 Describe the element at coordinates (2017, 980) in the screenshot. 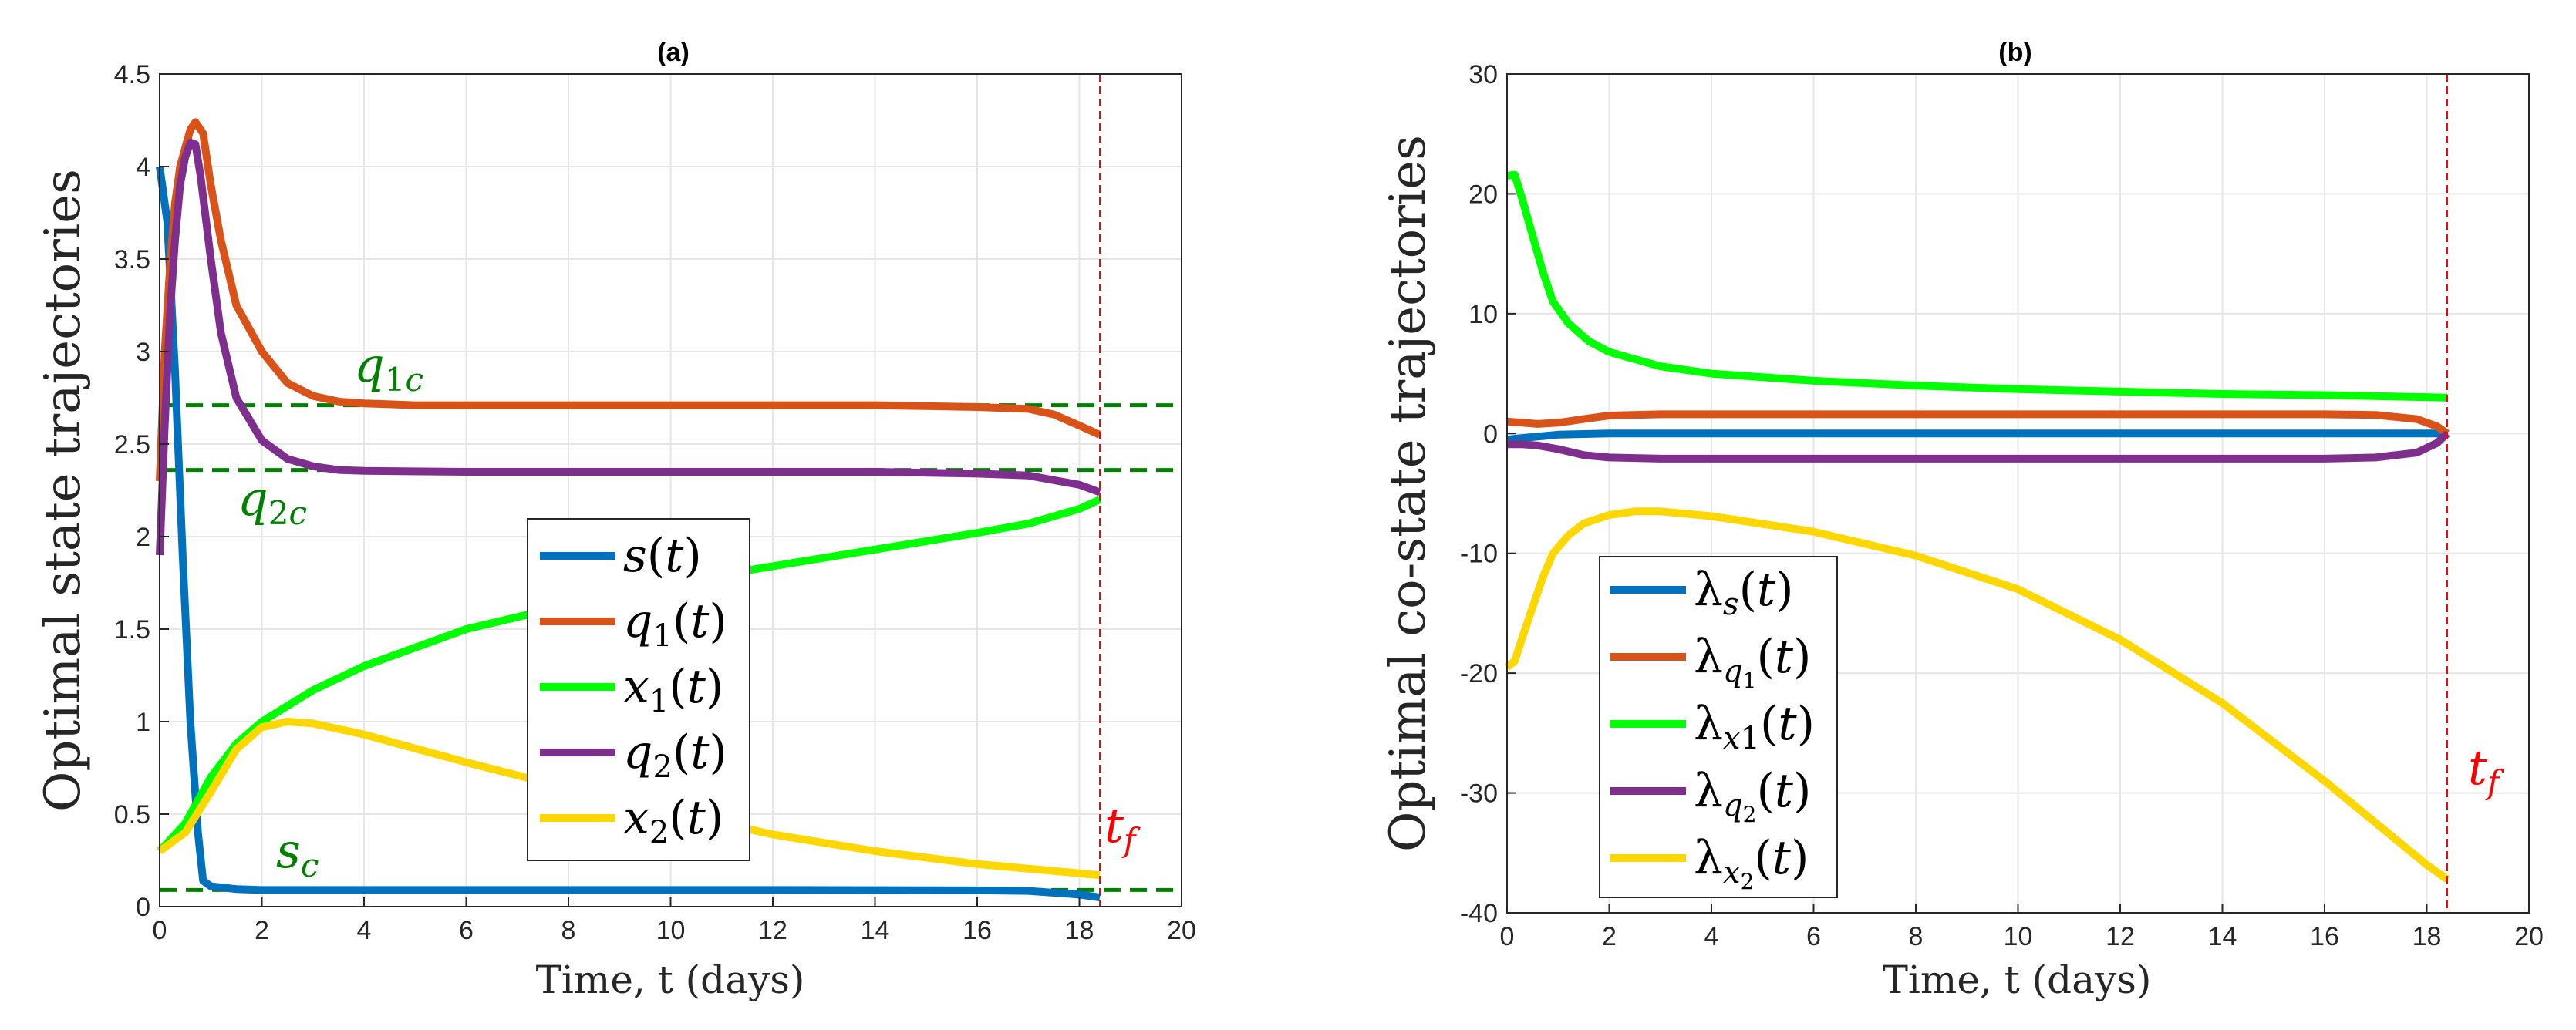

I see `panel-b-xlabel: Time, t (days)` at that location.